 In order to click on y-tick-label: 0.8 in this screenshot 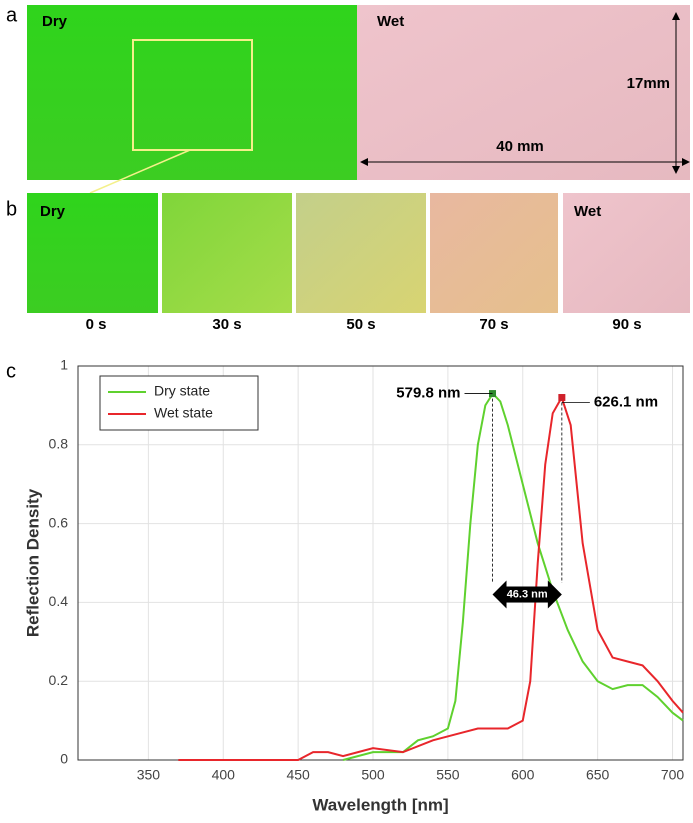, I will do `click(59, 444)`.